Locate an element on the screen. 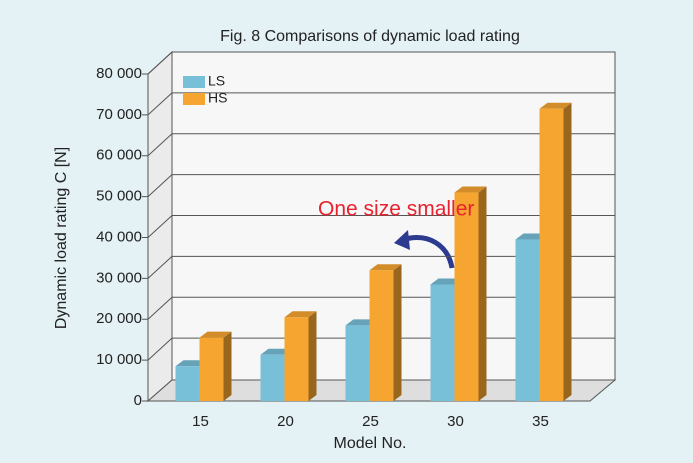  arrow-head is located at coordinates (402, 240).